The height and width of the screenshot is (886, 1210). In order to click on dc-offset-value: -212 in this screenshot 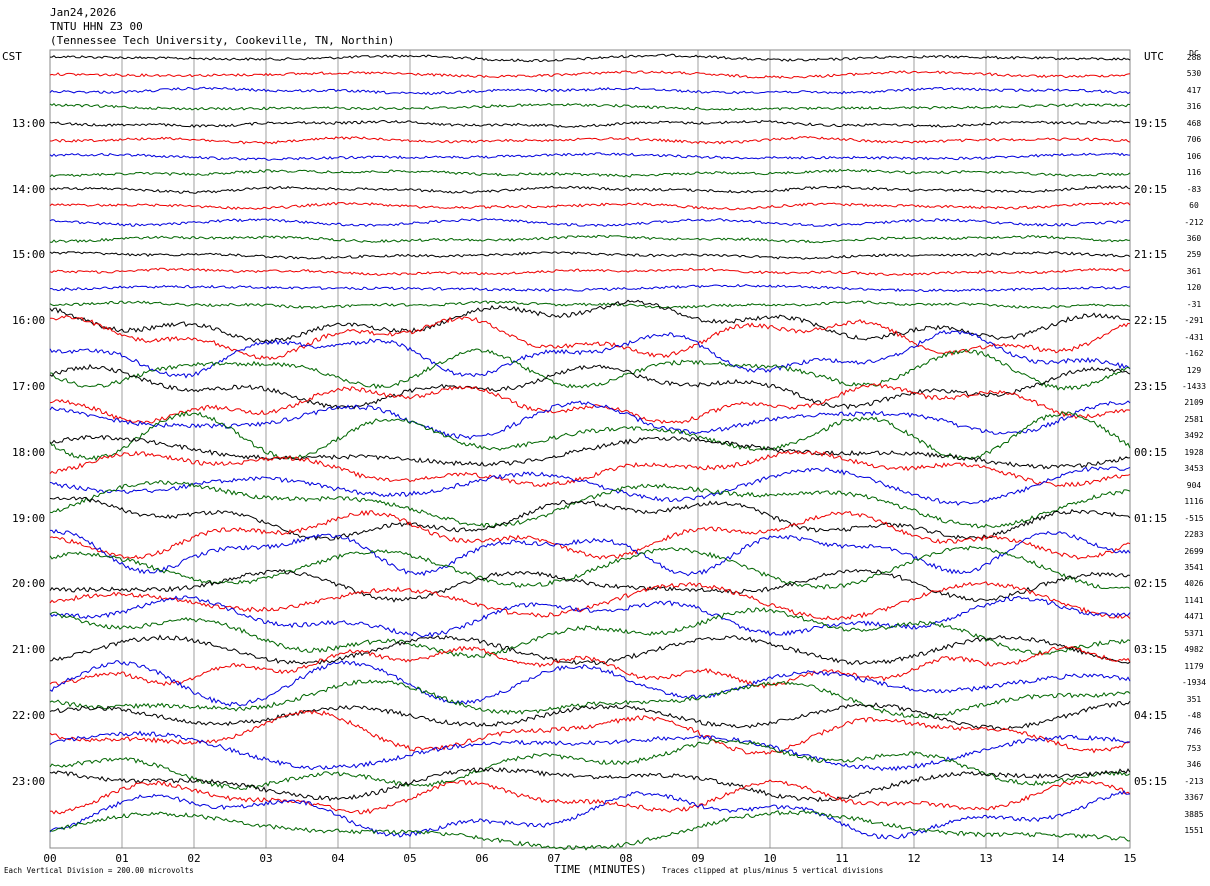, I will do `click(1194, 222)`.